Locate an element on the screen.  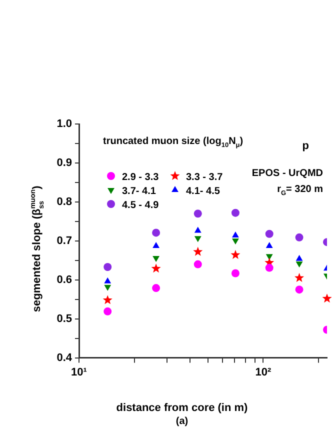
y-tick-label: 0.7 is located at coordinates (64, 240).